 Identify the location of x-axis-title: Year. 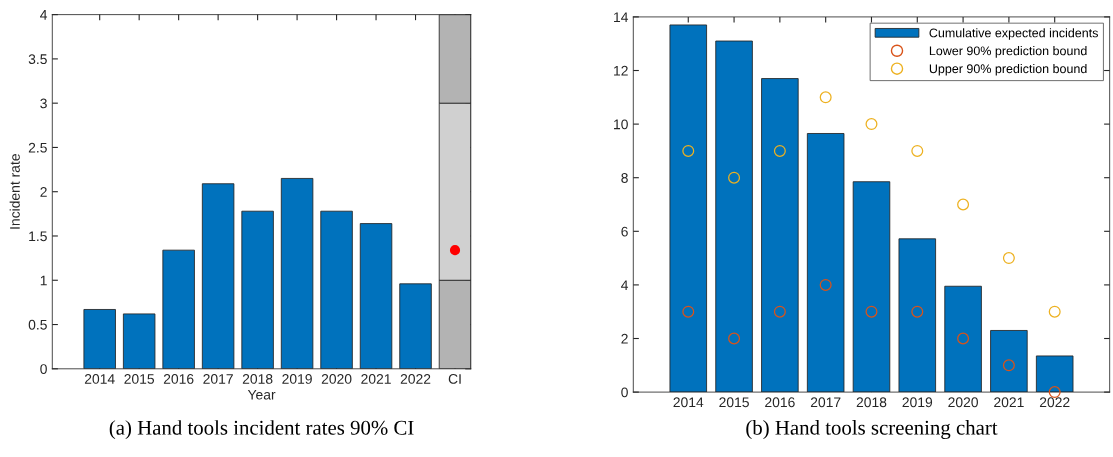
(261, 394).